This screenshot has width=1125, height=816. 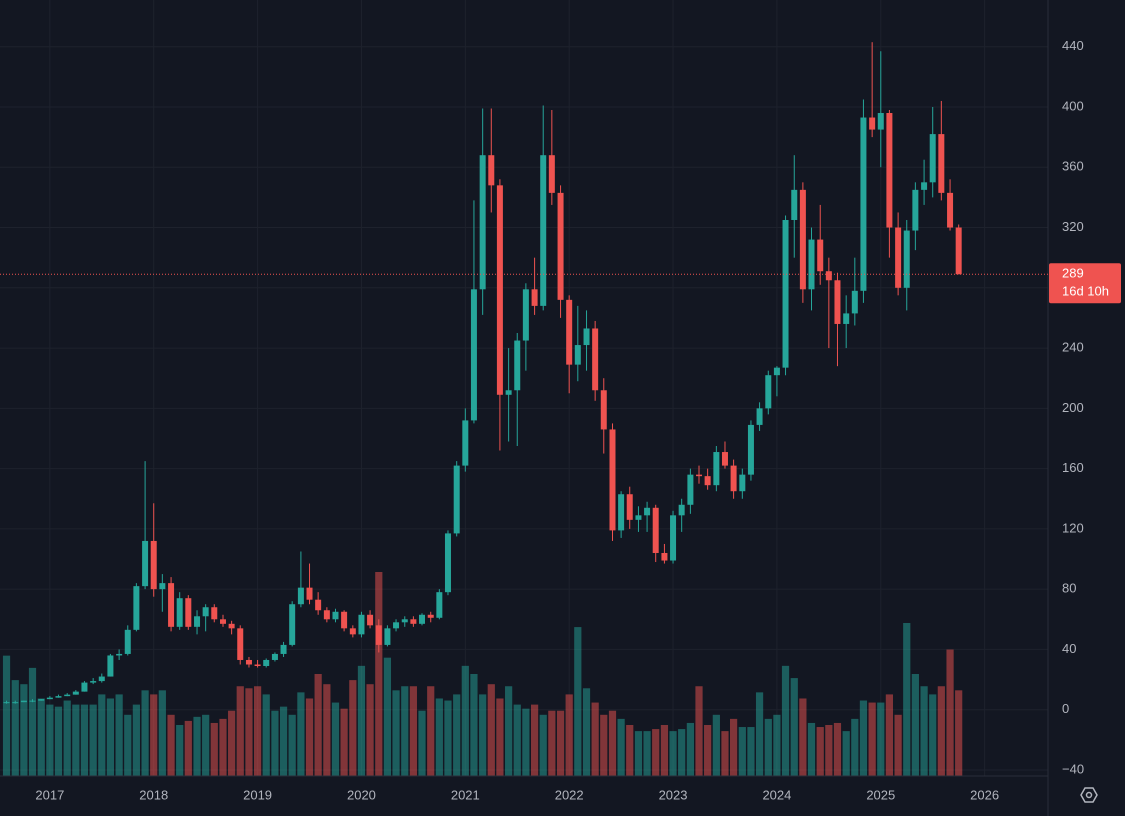 I want to click on x-tick-label: 2019, so click(x=257, y=794).